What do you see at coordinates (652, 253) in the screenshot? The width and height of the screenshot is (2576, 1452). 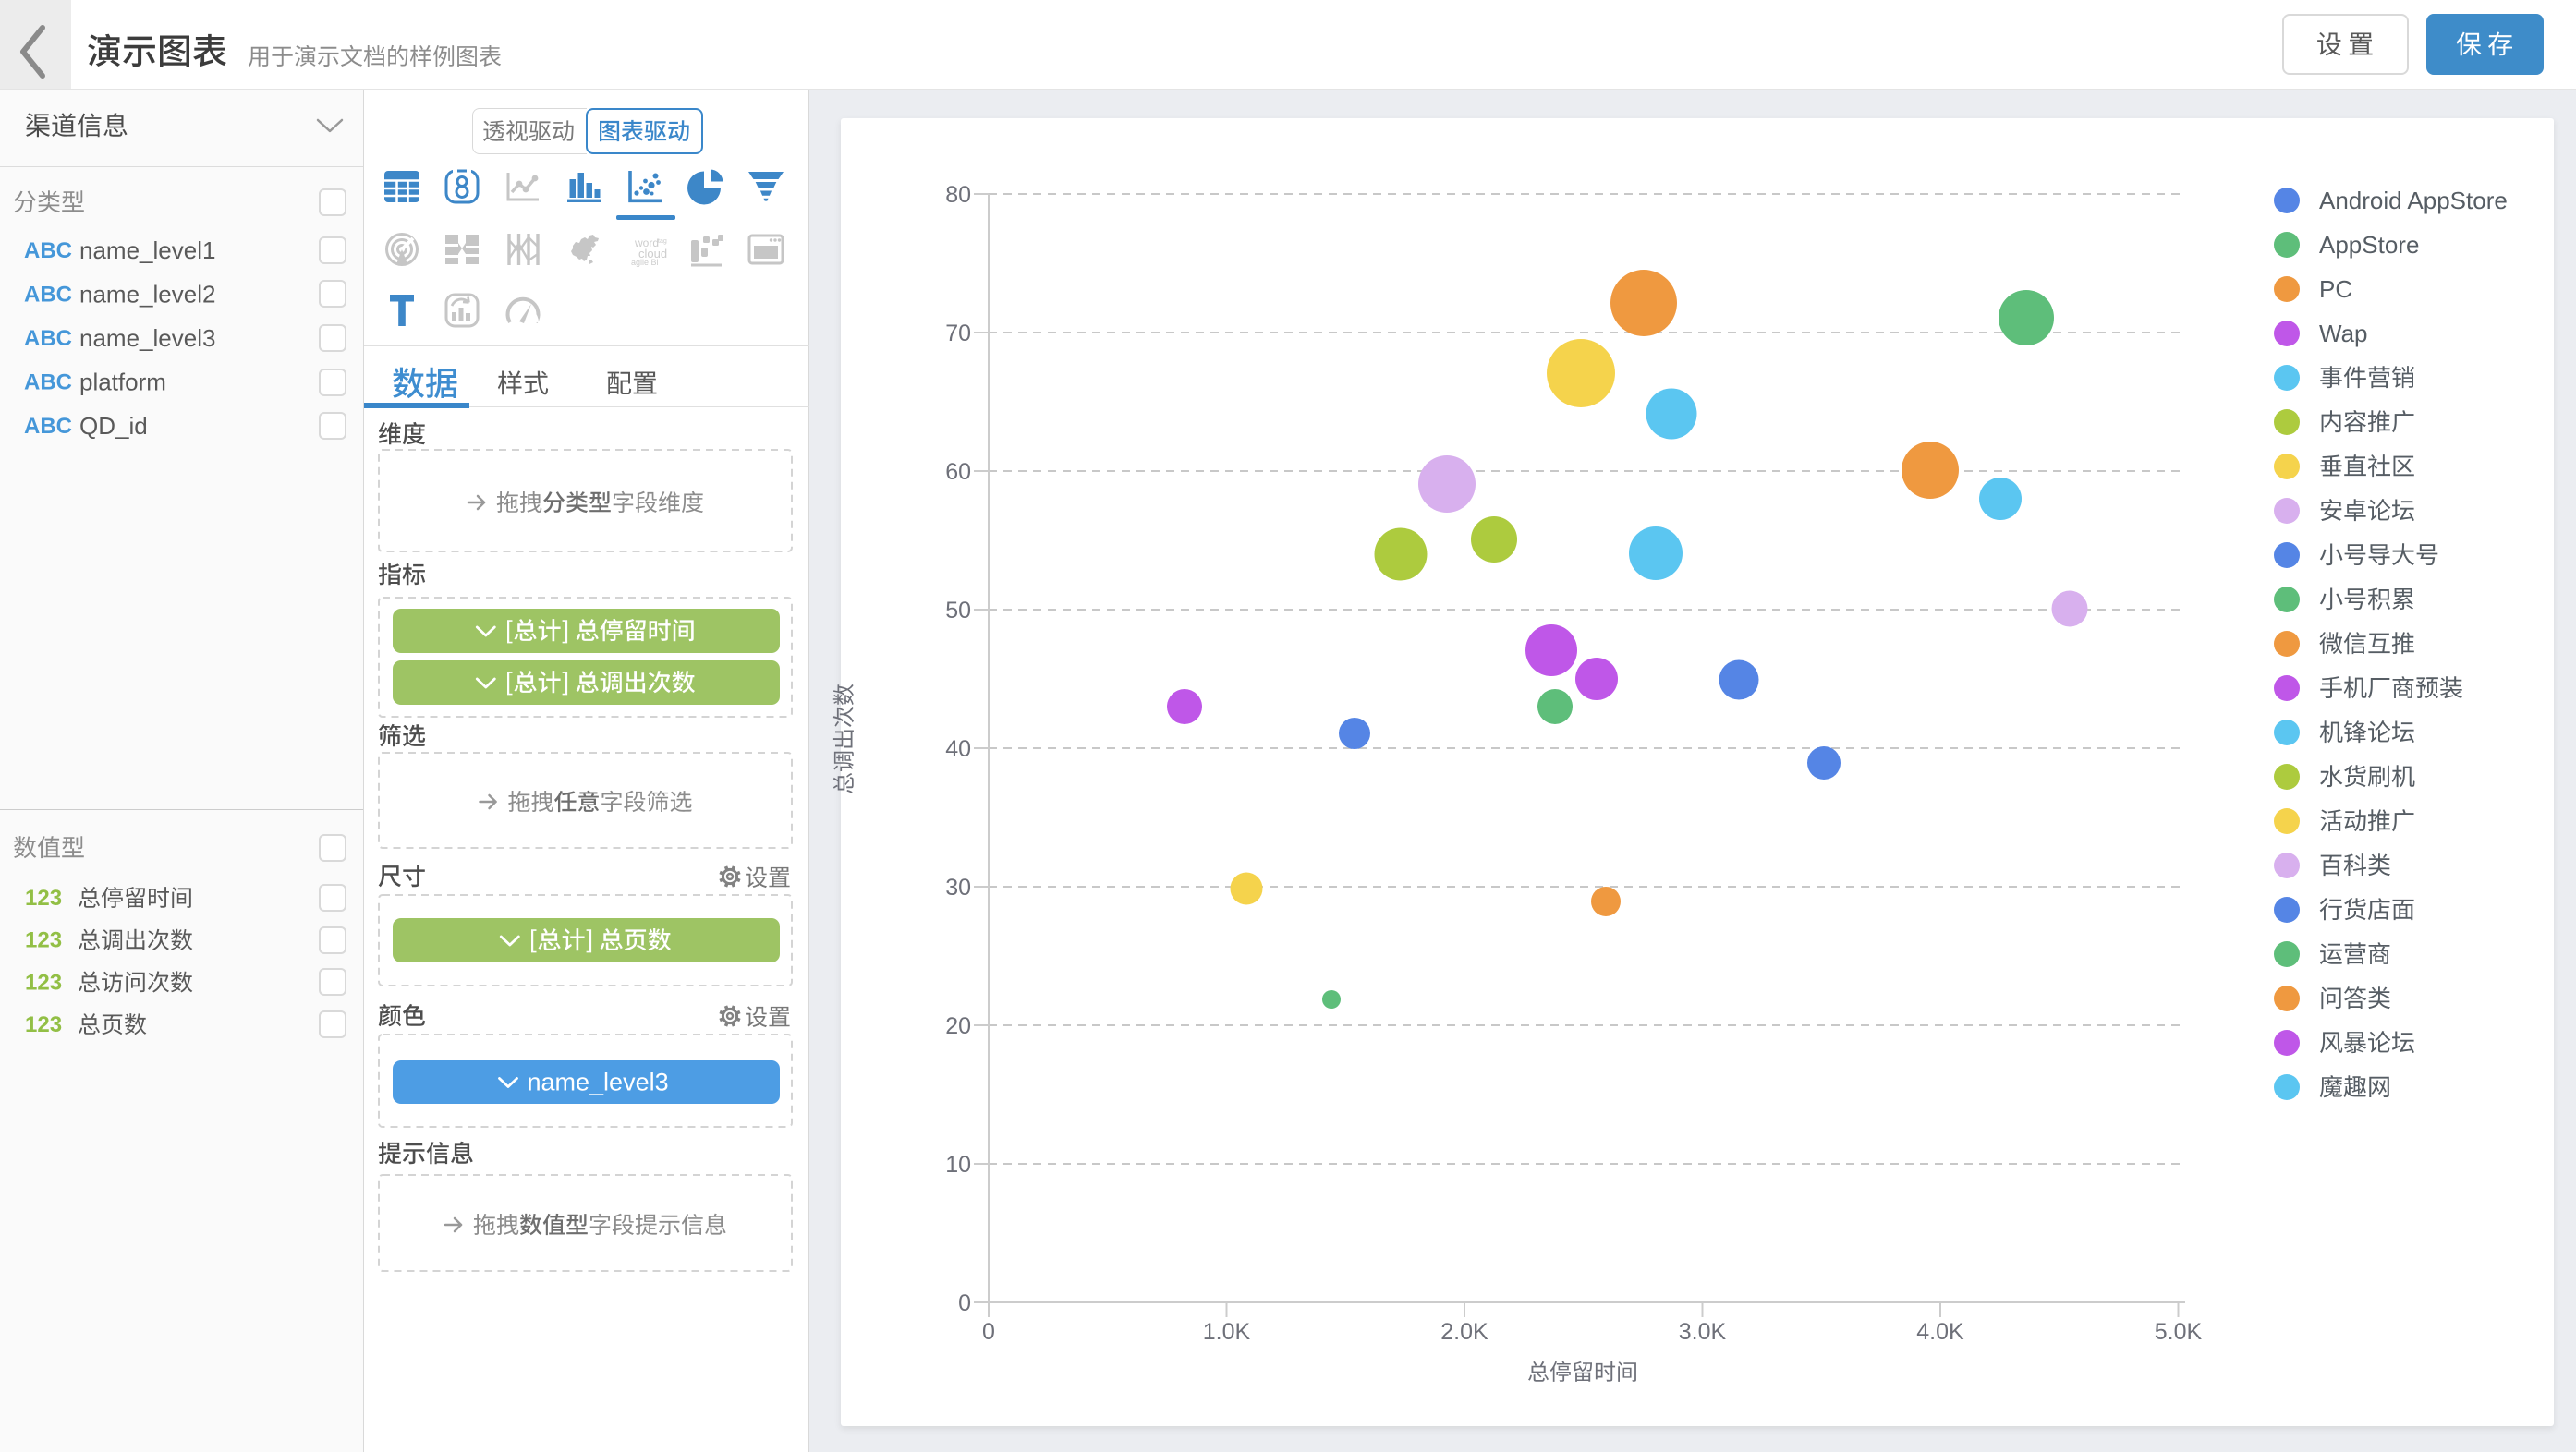 I see `svg-text: cloud` at bounding box center [652, 253].